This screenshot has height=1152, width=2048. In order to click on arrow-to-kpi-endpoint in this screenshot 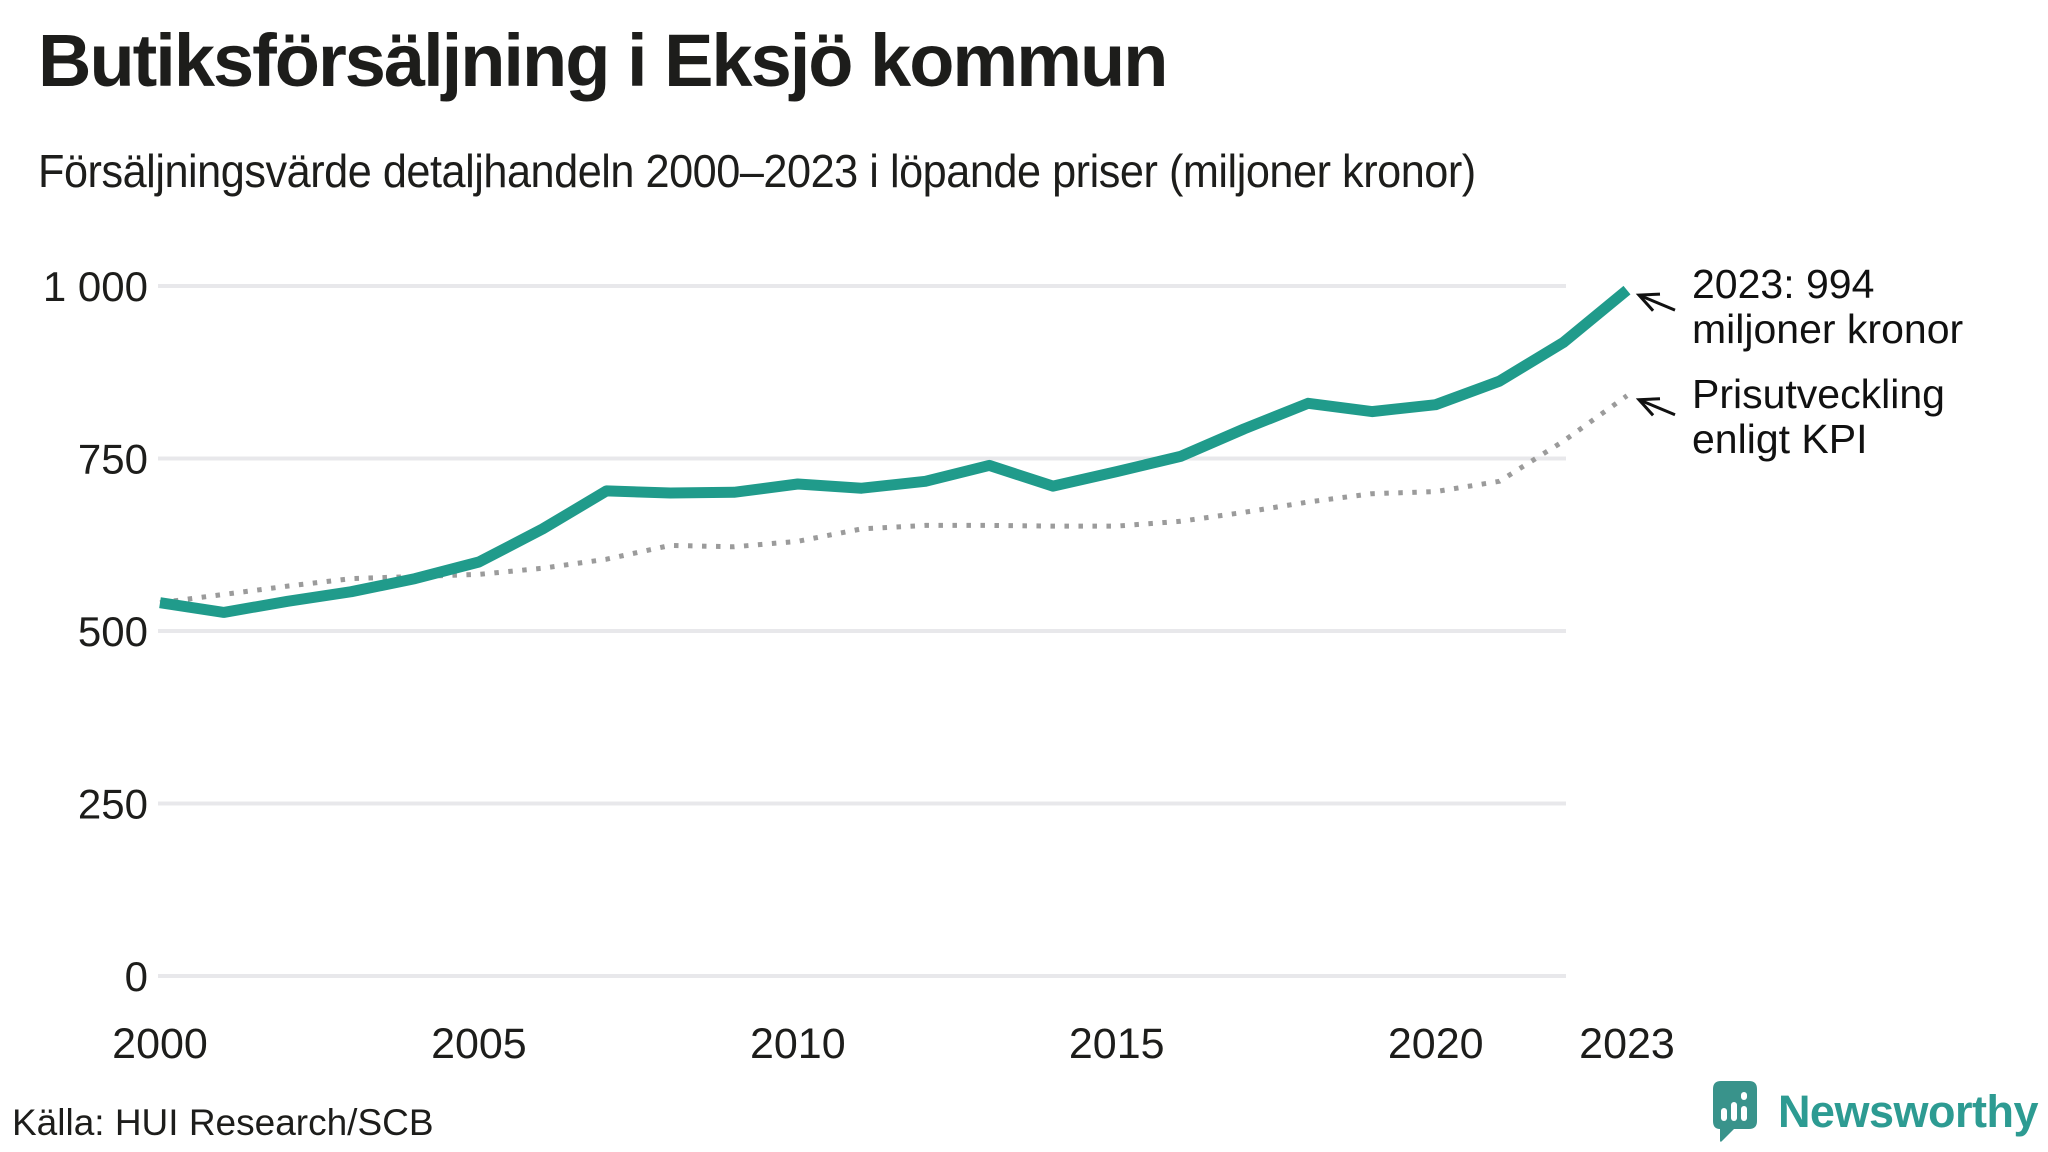, I will do `click(1655, 407)`.